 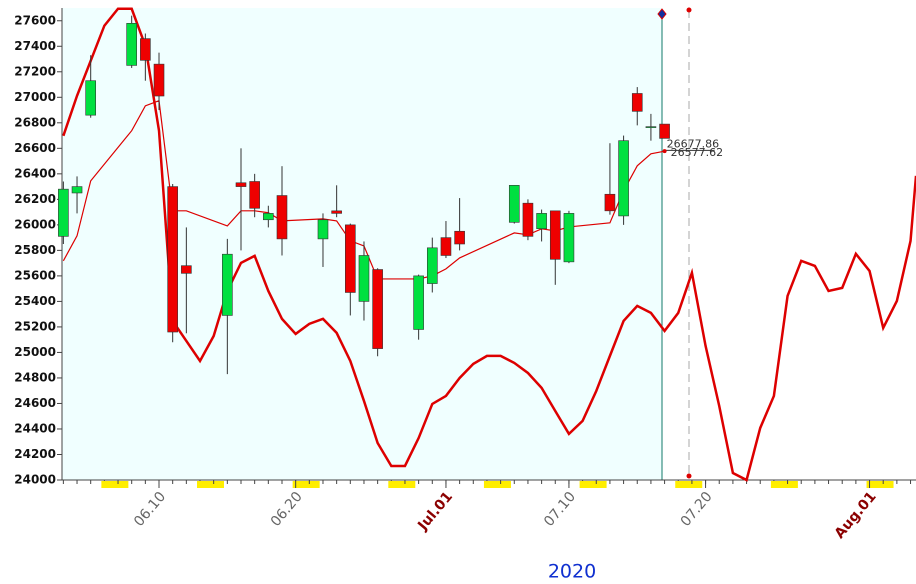 I want to click on y-tick-label: 24200, so click(x=35, y=454).